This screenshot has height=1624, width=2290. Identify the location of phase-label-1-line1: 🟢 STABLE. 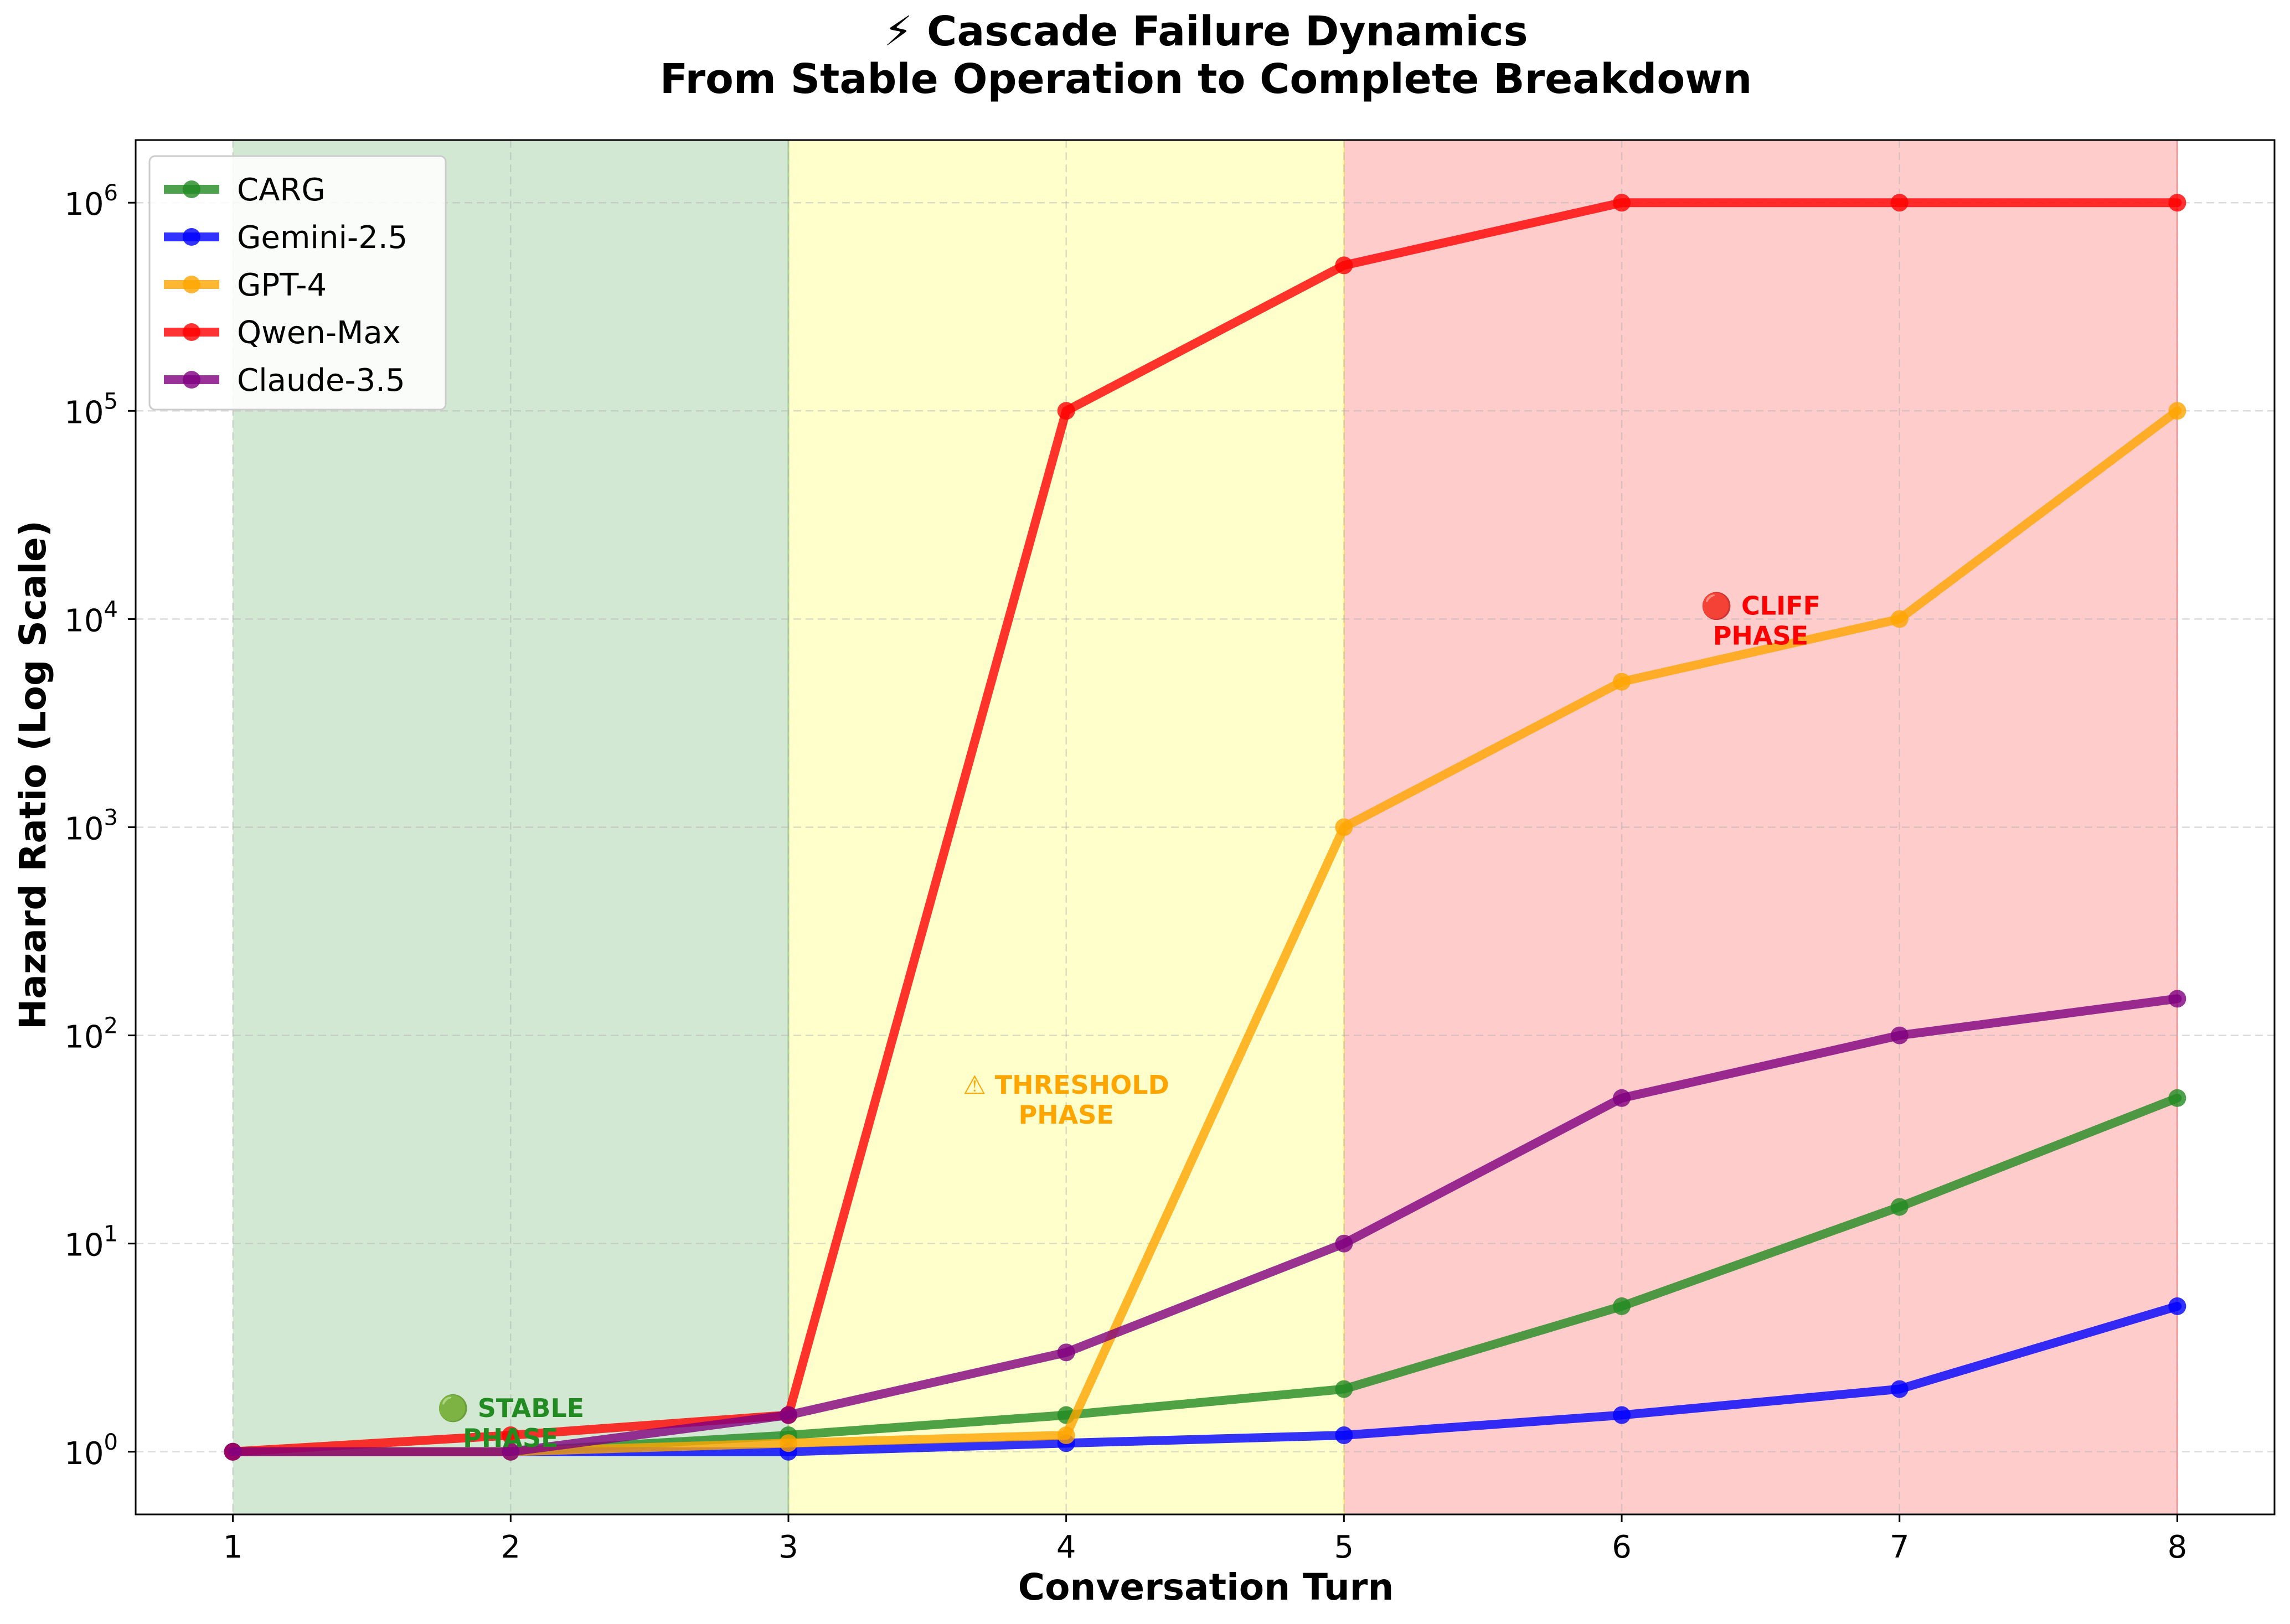
(511, 1408).